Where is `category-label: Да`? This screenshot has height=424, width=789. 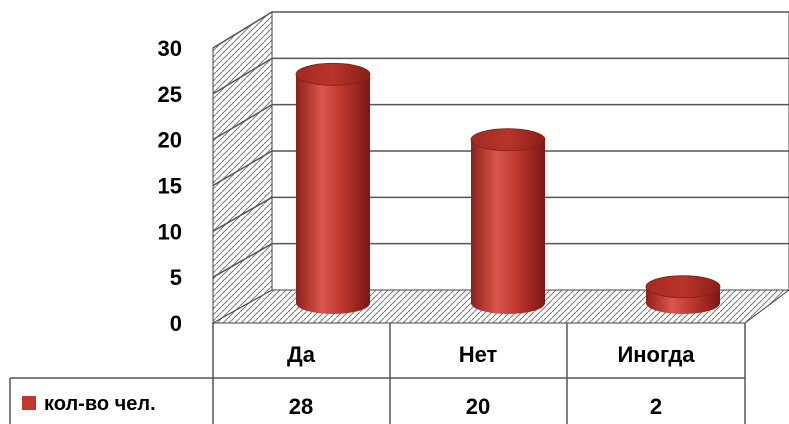
category-label: Да is located at coordinates (301, 354).